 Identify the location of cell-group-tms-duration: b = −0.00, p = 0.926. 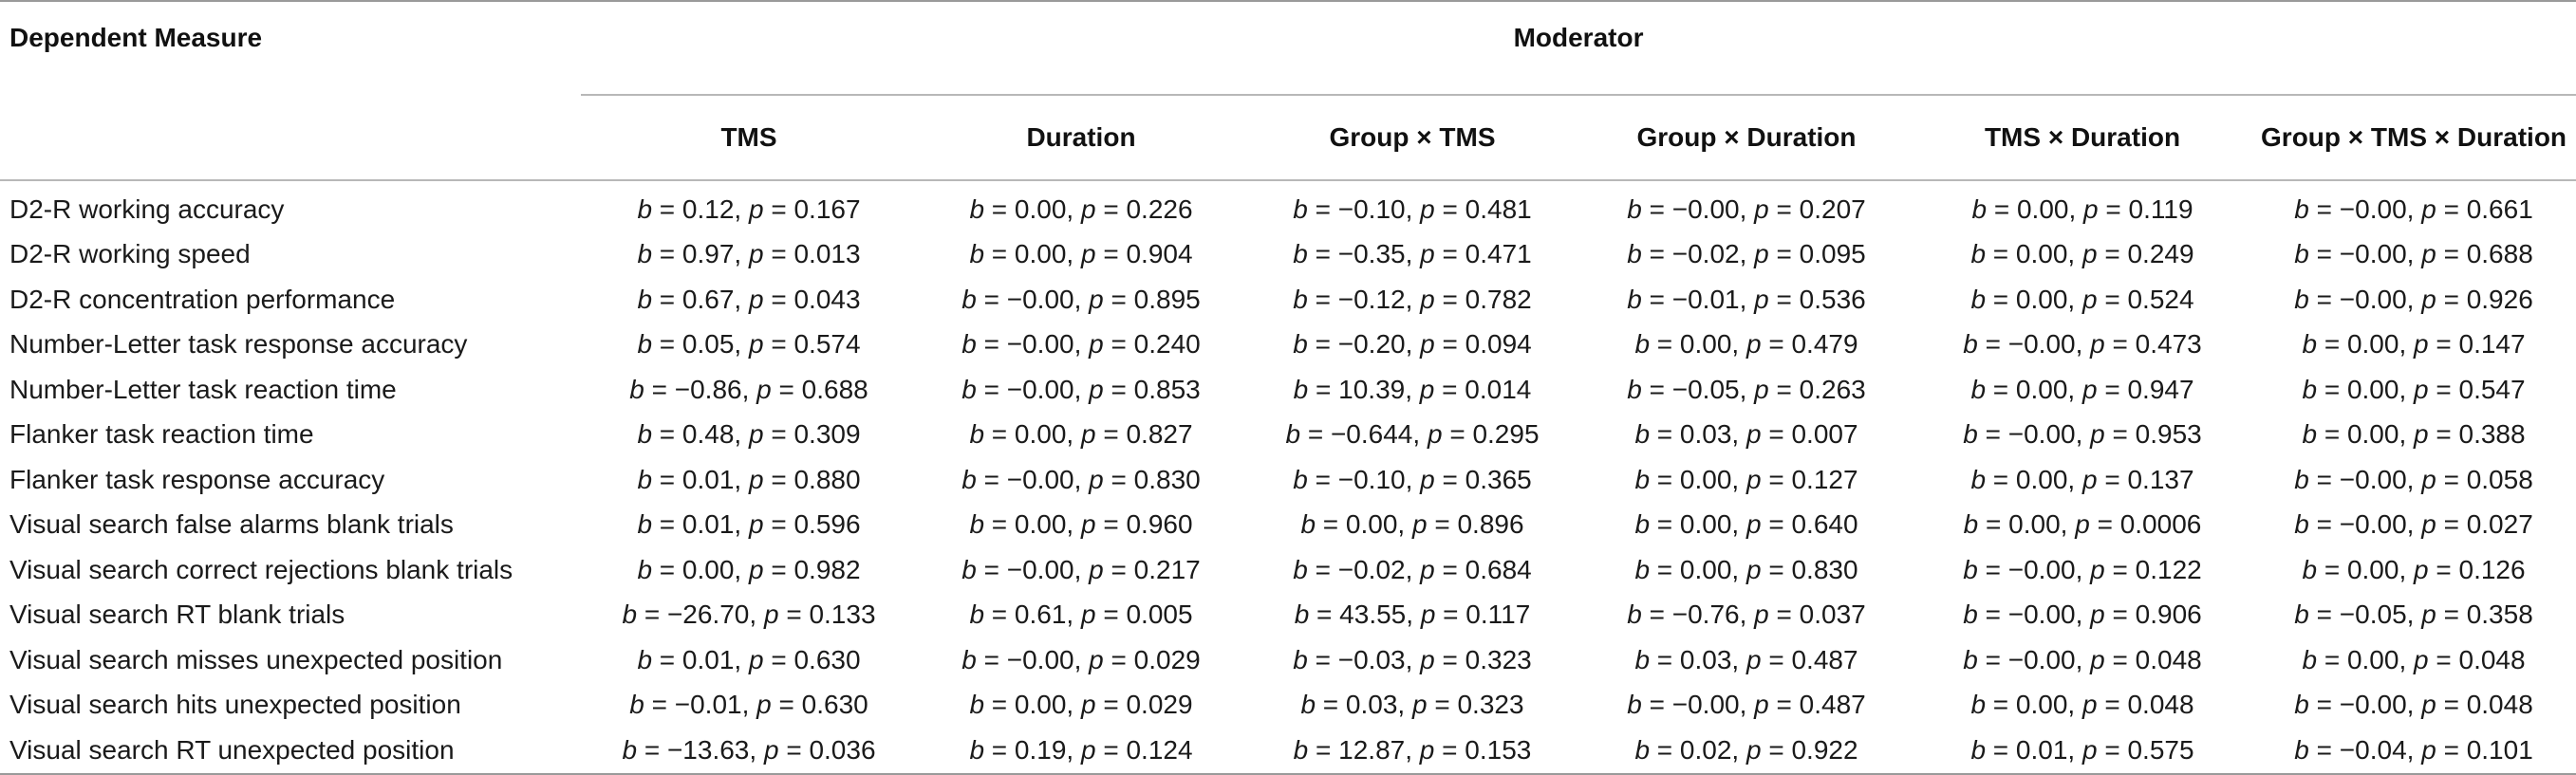
(2414, 300).